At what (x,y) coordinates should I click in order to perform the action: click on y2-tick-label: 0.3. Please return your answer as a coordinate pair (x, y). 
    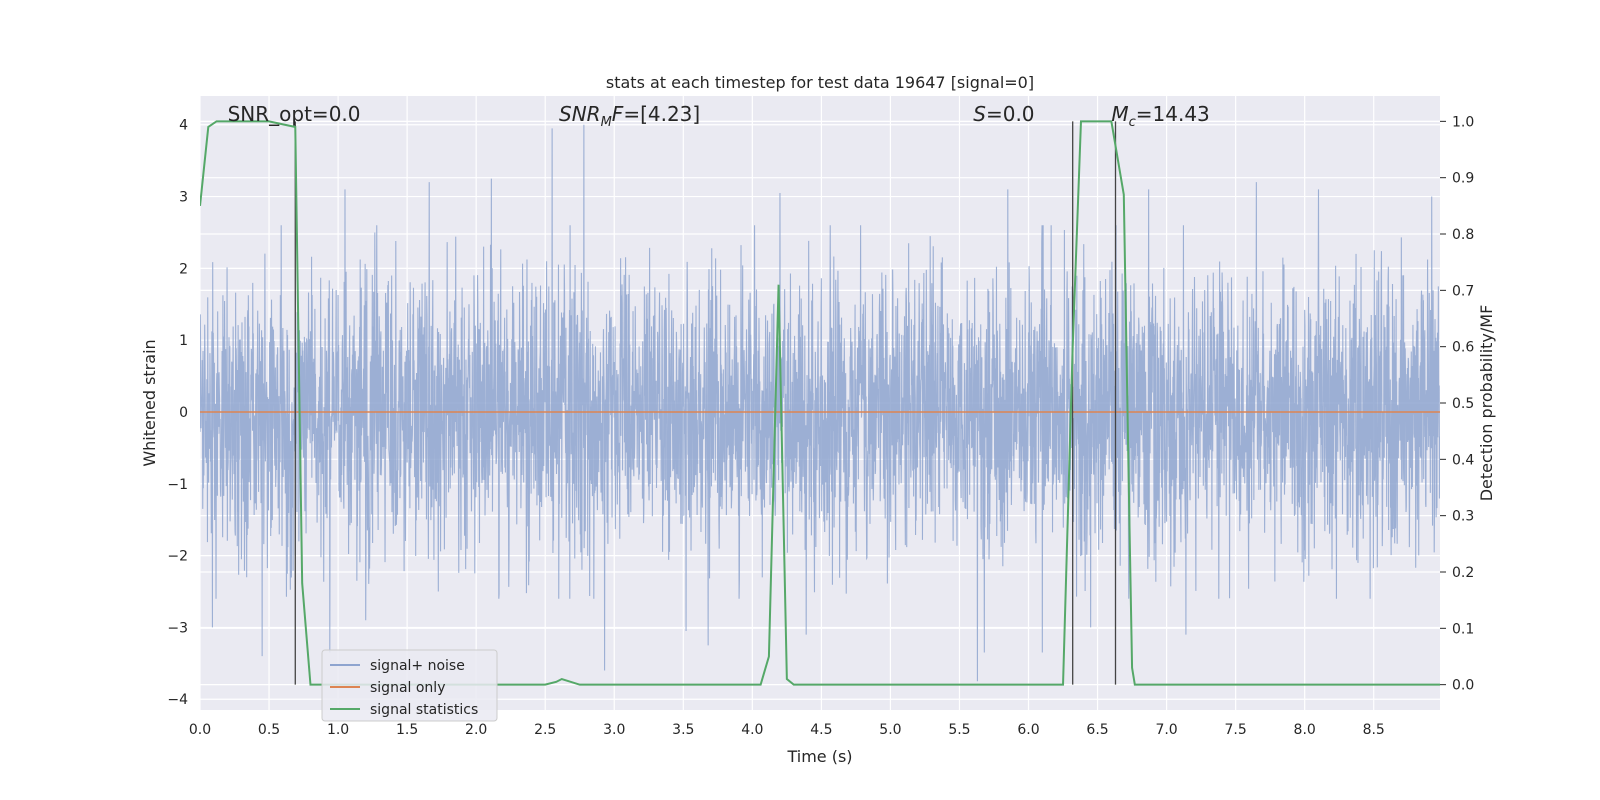
    Looking at the image, I should click on (1463, 517).